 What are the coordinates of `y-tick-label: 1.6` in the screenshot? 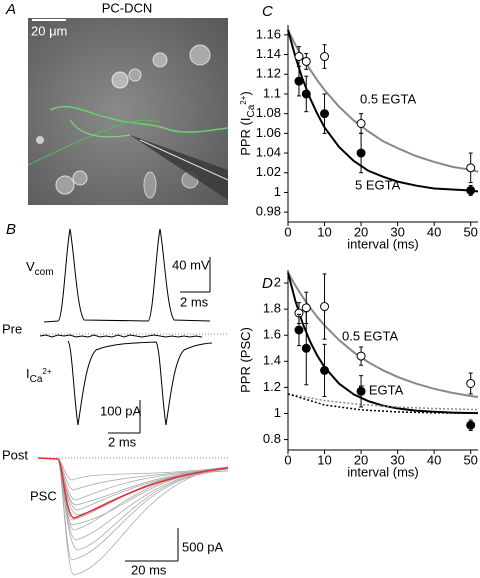 It's located at (272, 334).